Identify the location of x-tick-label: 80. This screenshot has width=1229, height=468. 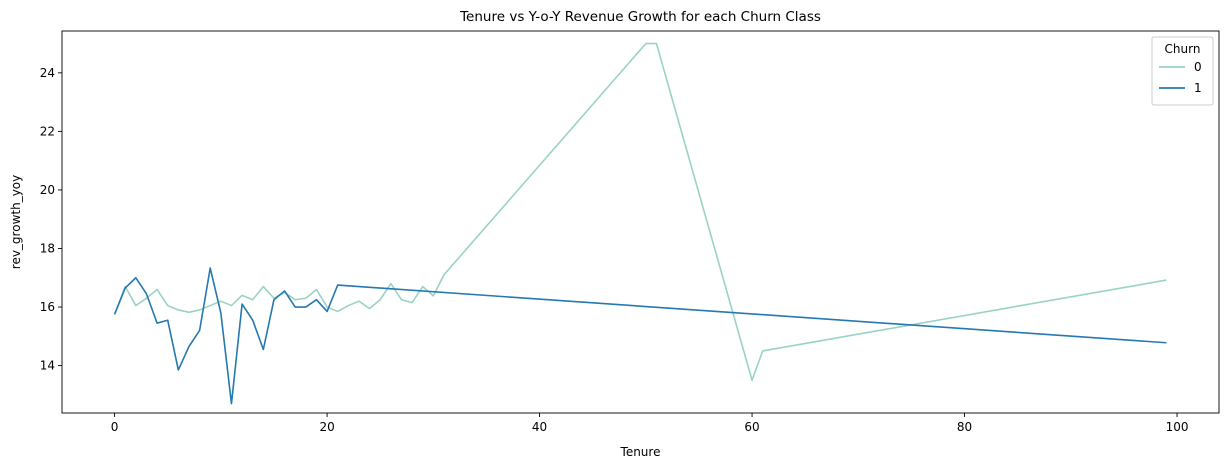
(964, 427).